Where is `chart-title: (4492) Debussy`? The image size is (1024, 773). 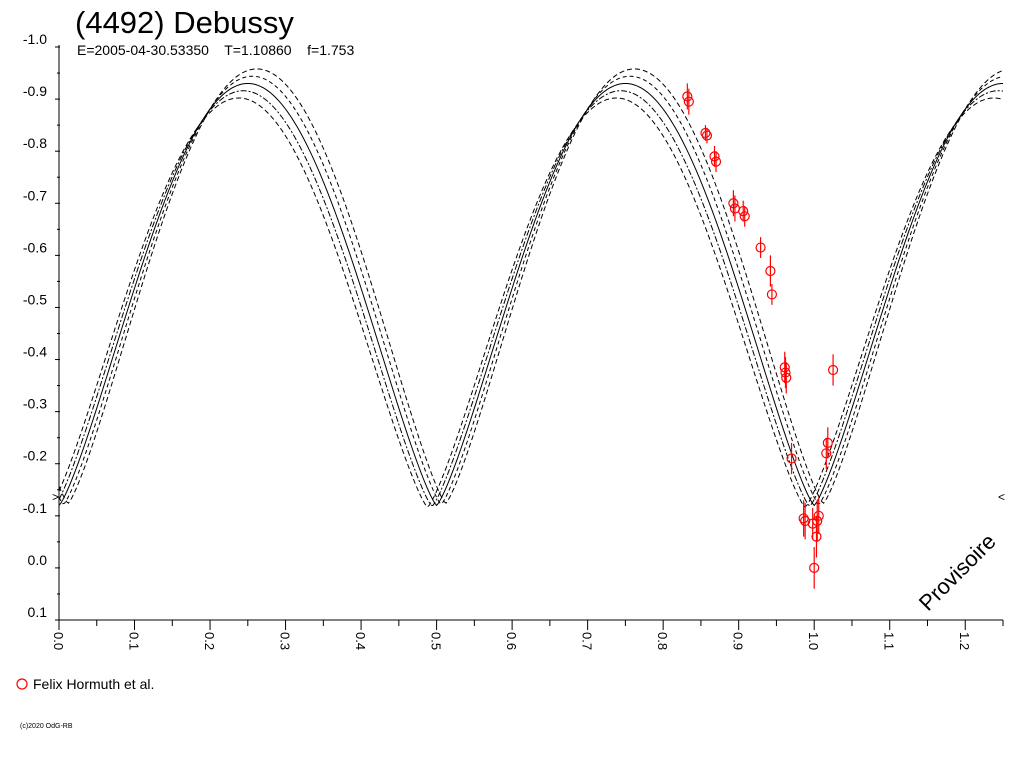
chart-title: (4492) Debussy is located at coordinates (184, 22).